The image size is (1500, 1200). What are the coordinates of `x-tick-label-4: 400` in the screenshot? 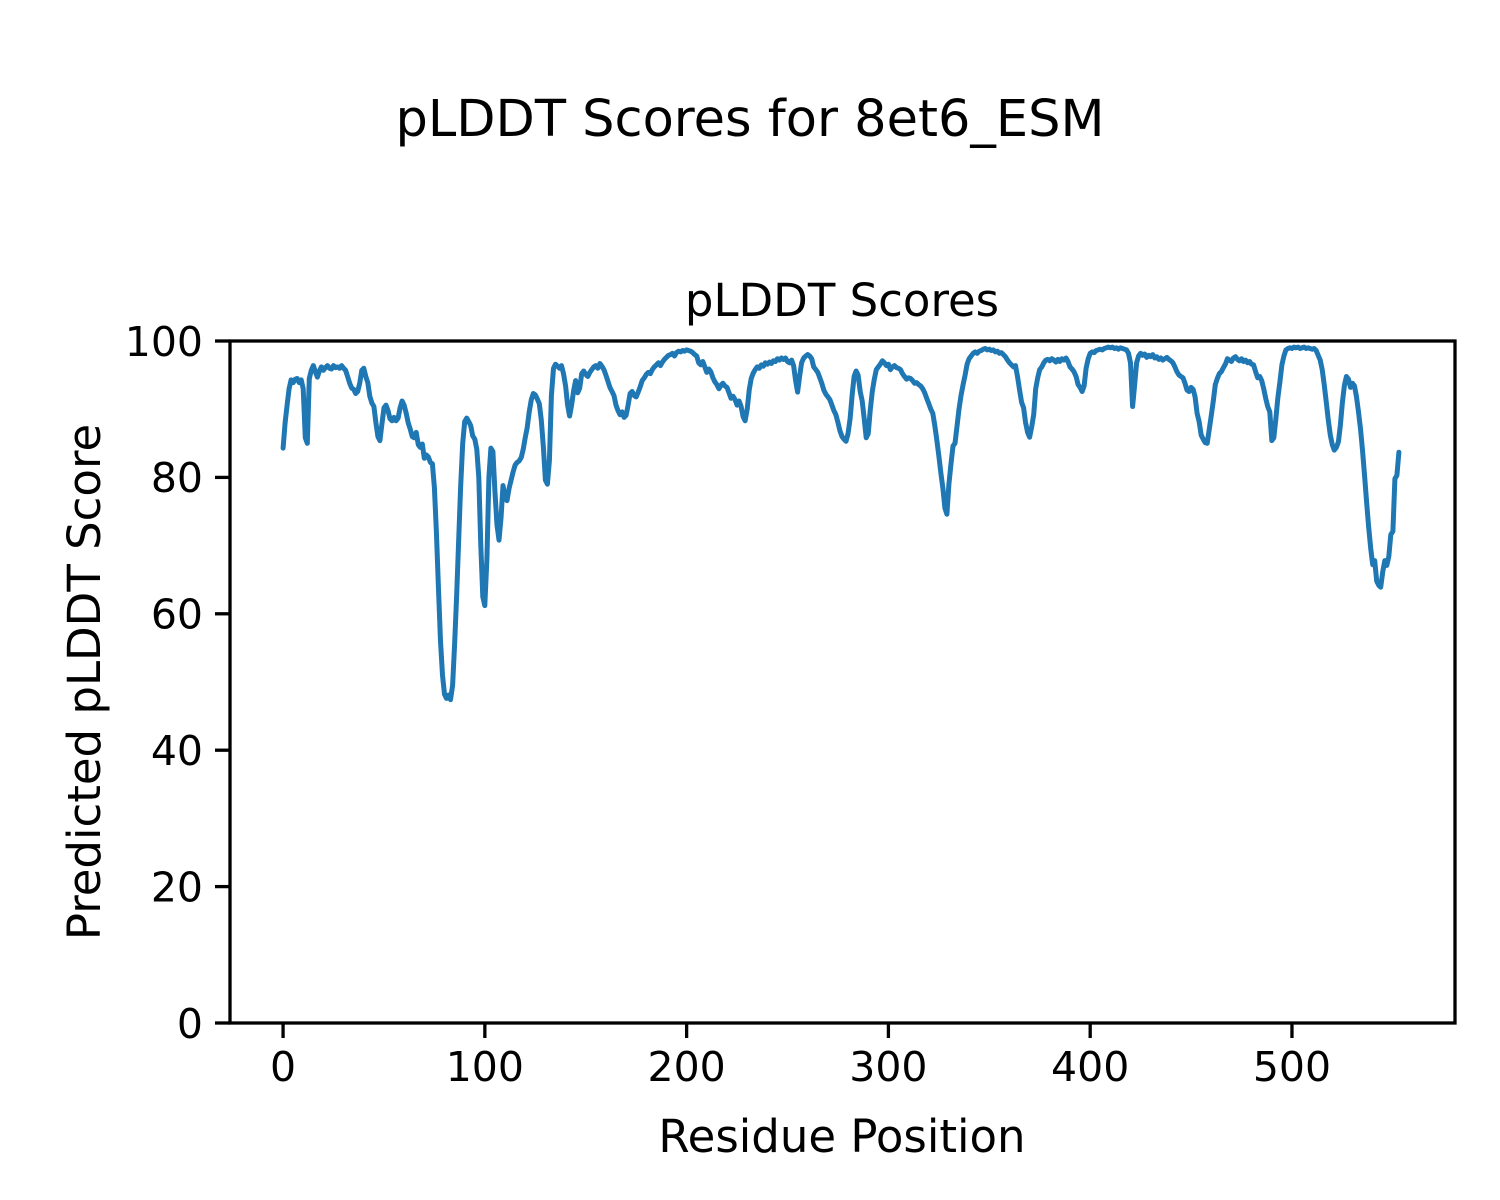 It's located at (1090, 1067).